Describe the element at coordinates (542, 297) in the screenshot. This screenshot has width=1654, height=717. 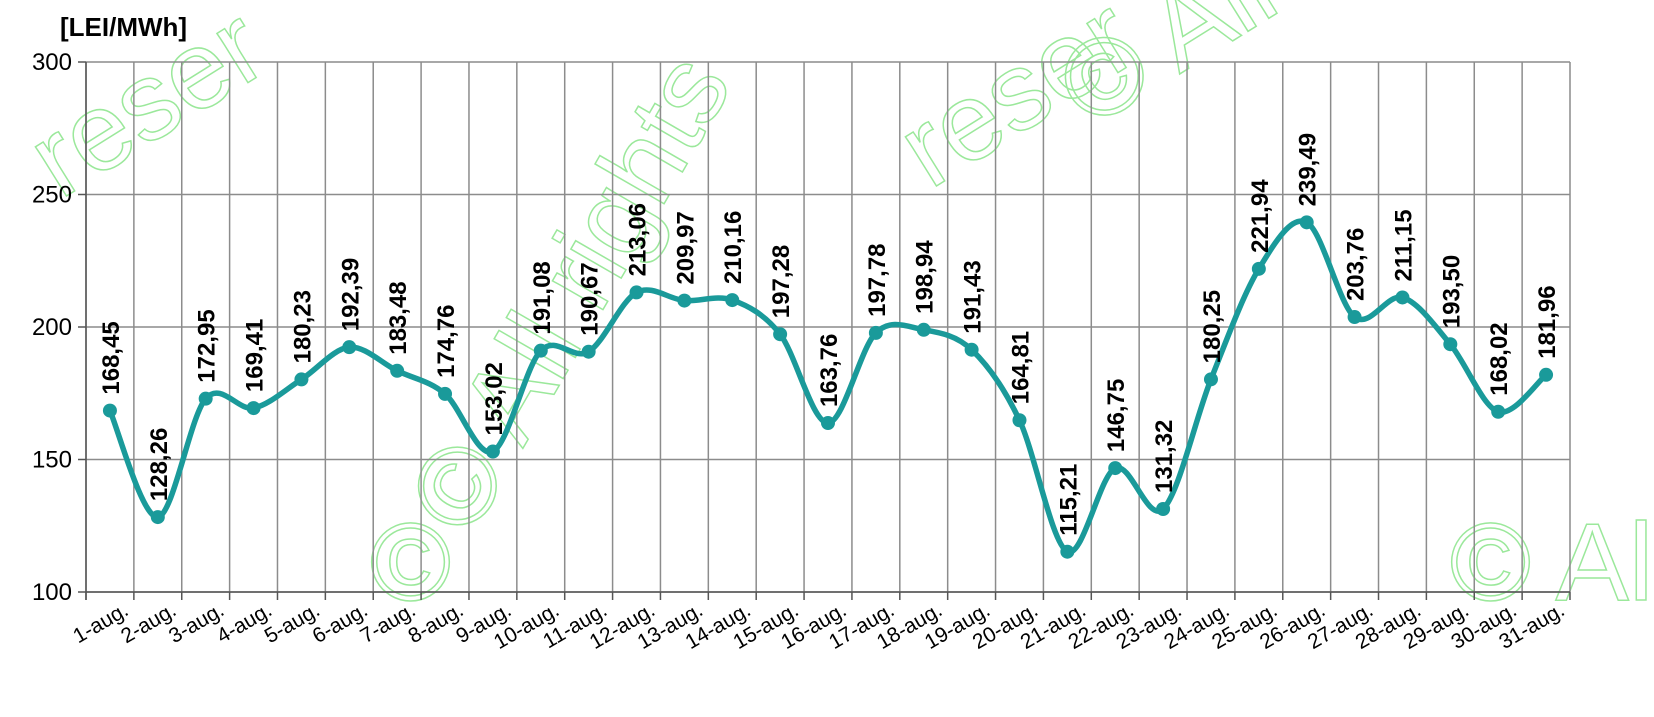
I see `data-label: 191,08` at that location.